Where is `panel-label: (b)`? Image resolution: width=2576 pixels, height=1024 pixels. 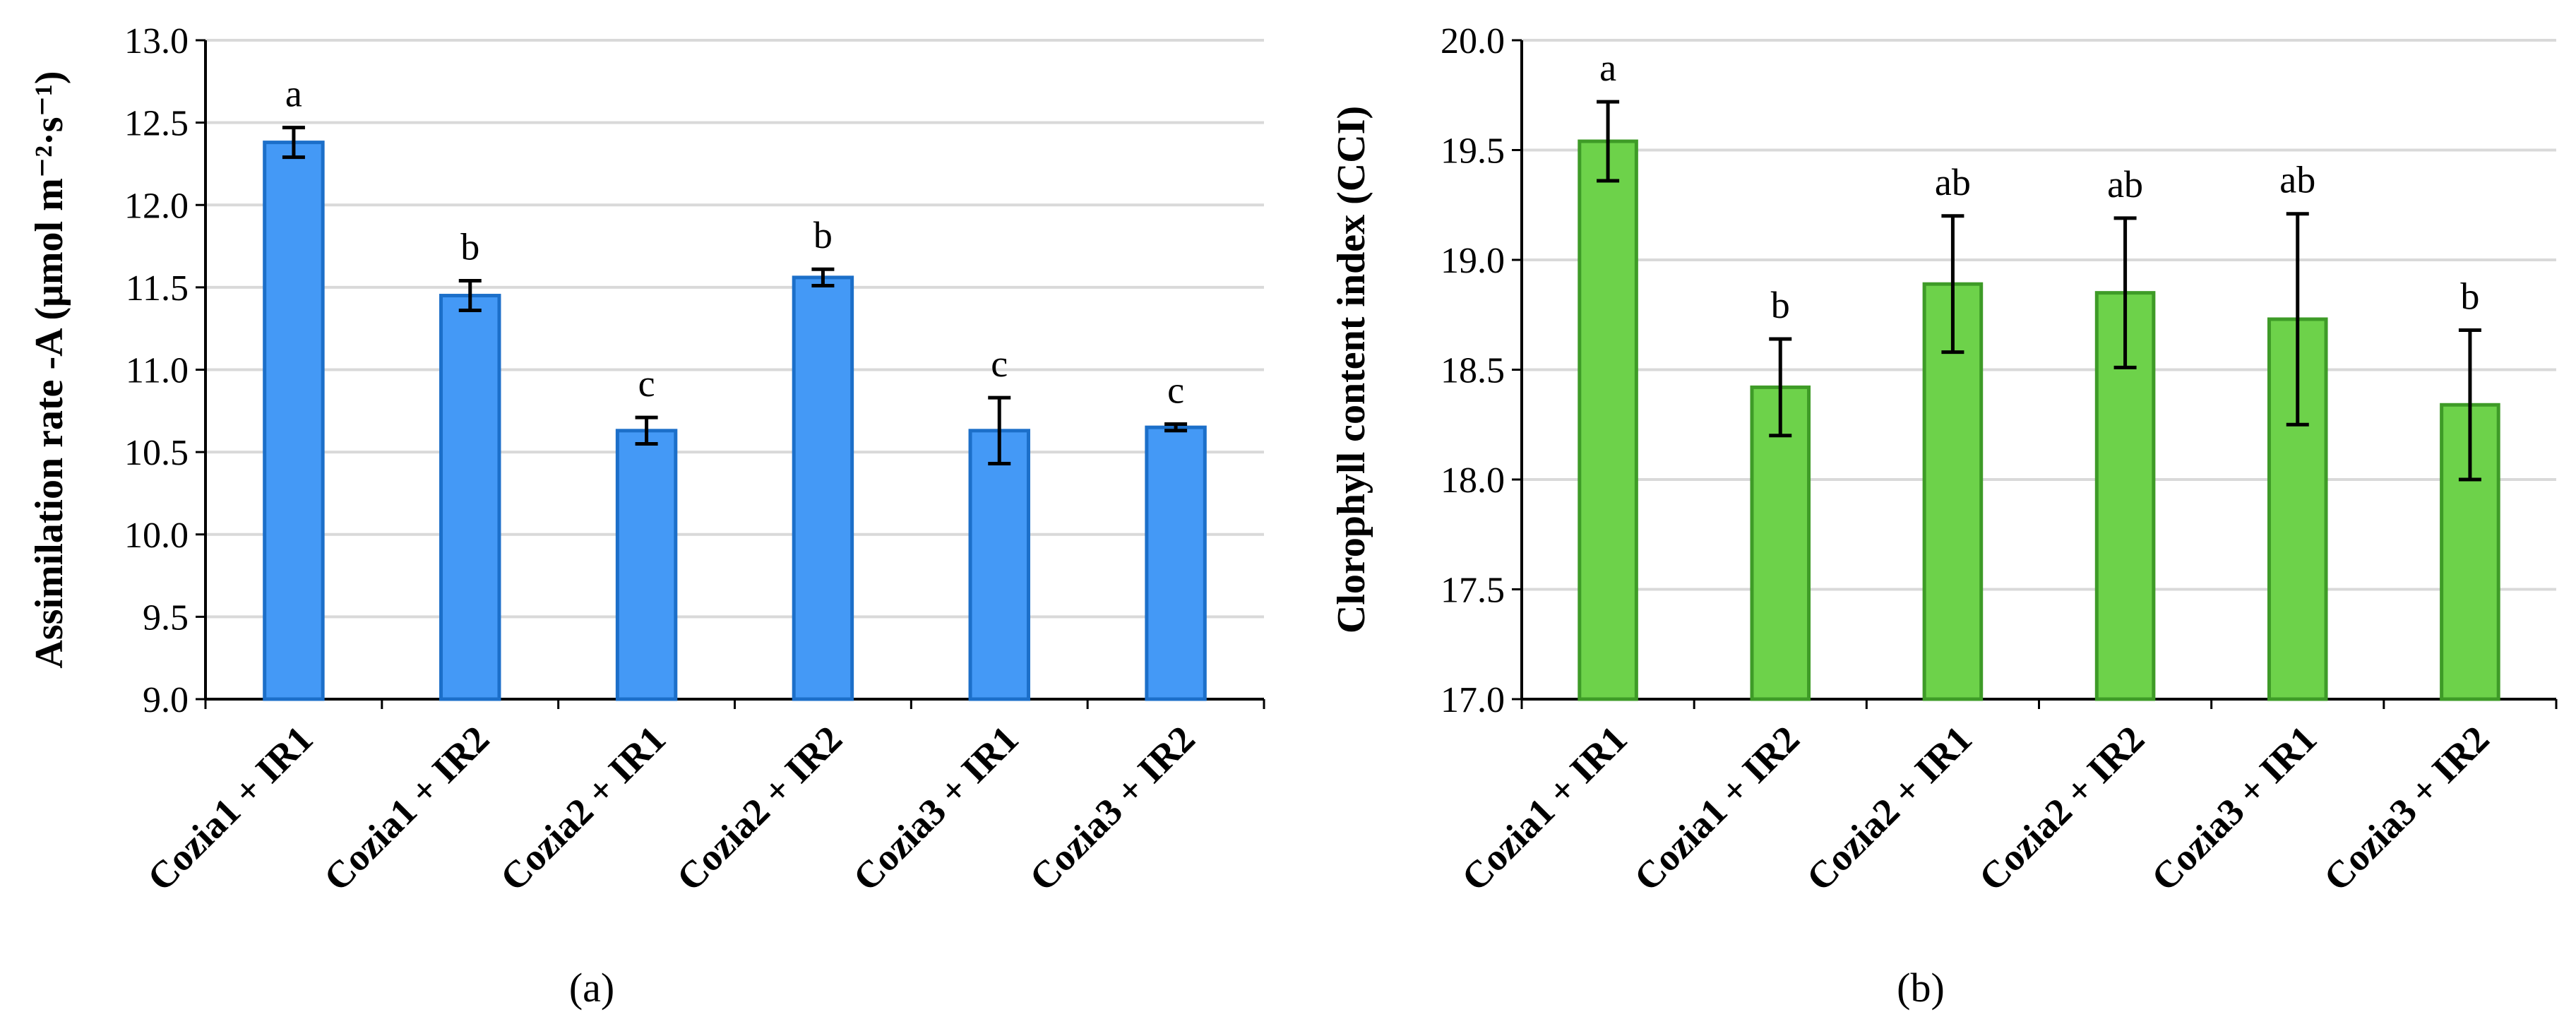 panel-label: (b) is located at coordinates (1921, 988).